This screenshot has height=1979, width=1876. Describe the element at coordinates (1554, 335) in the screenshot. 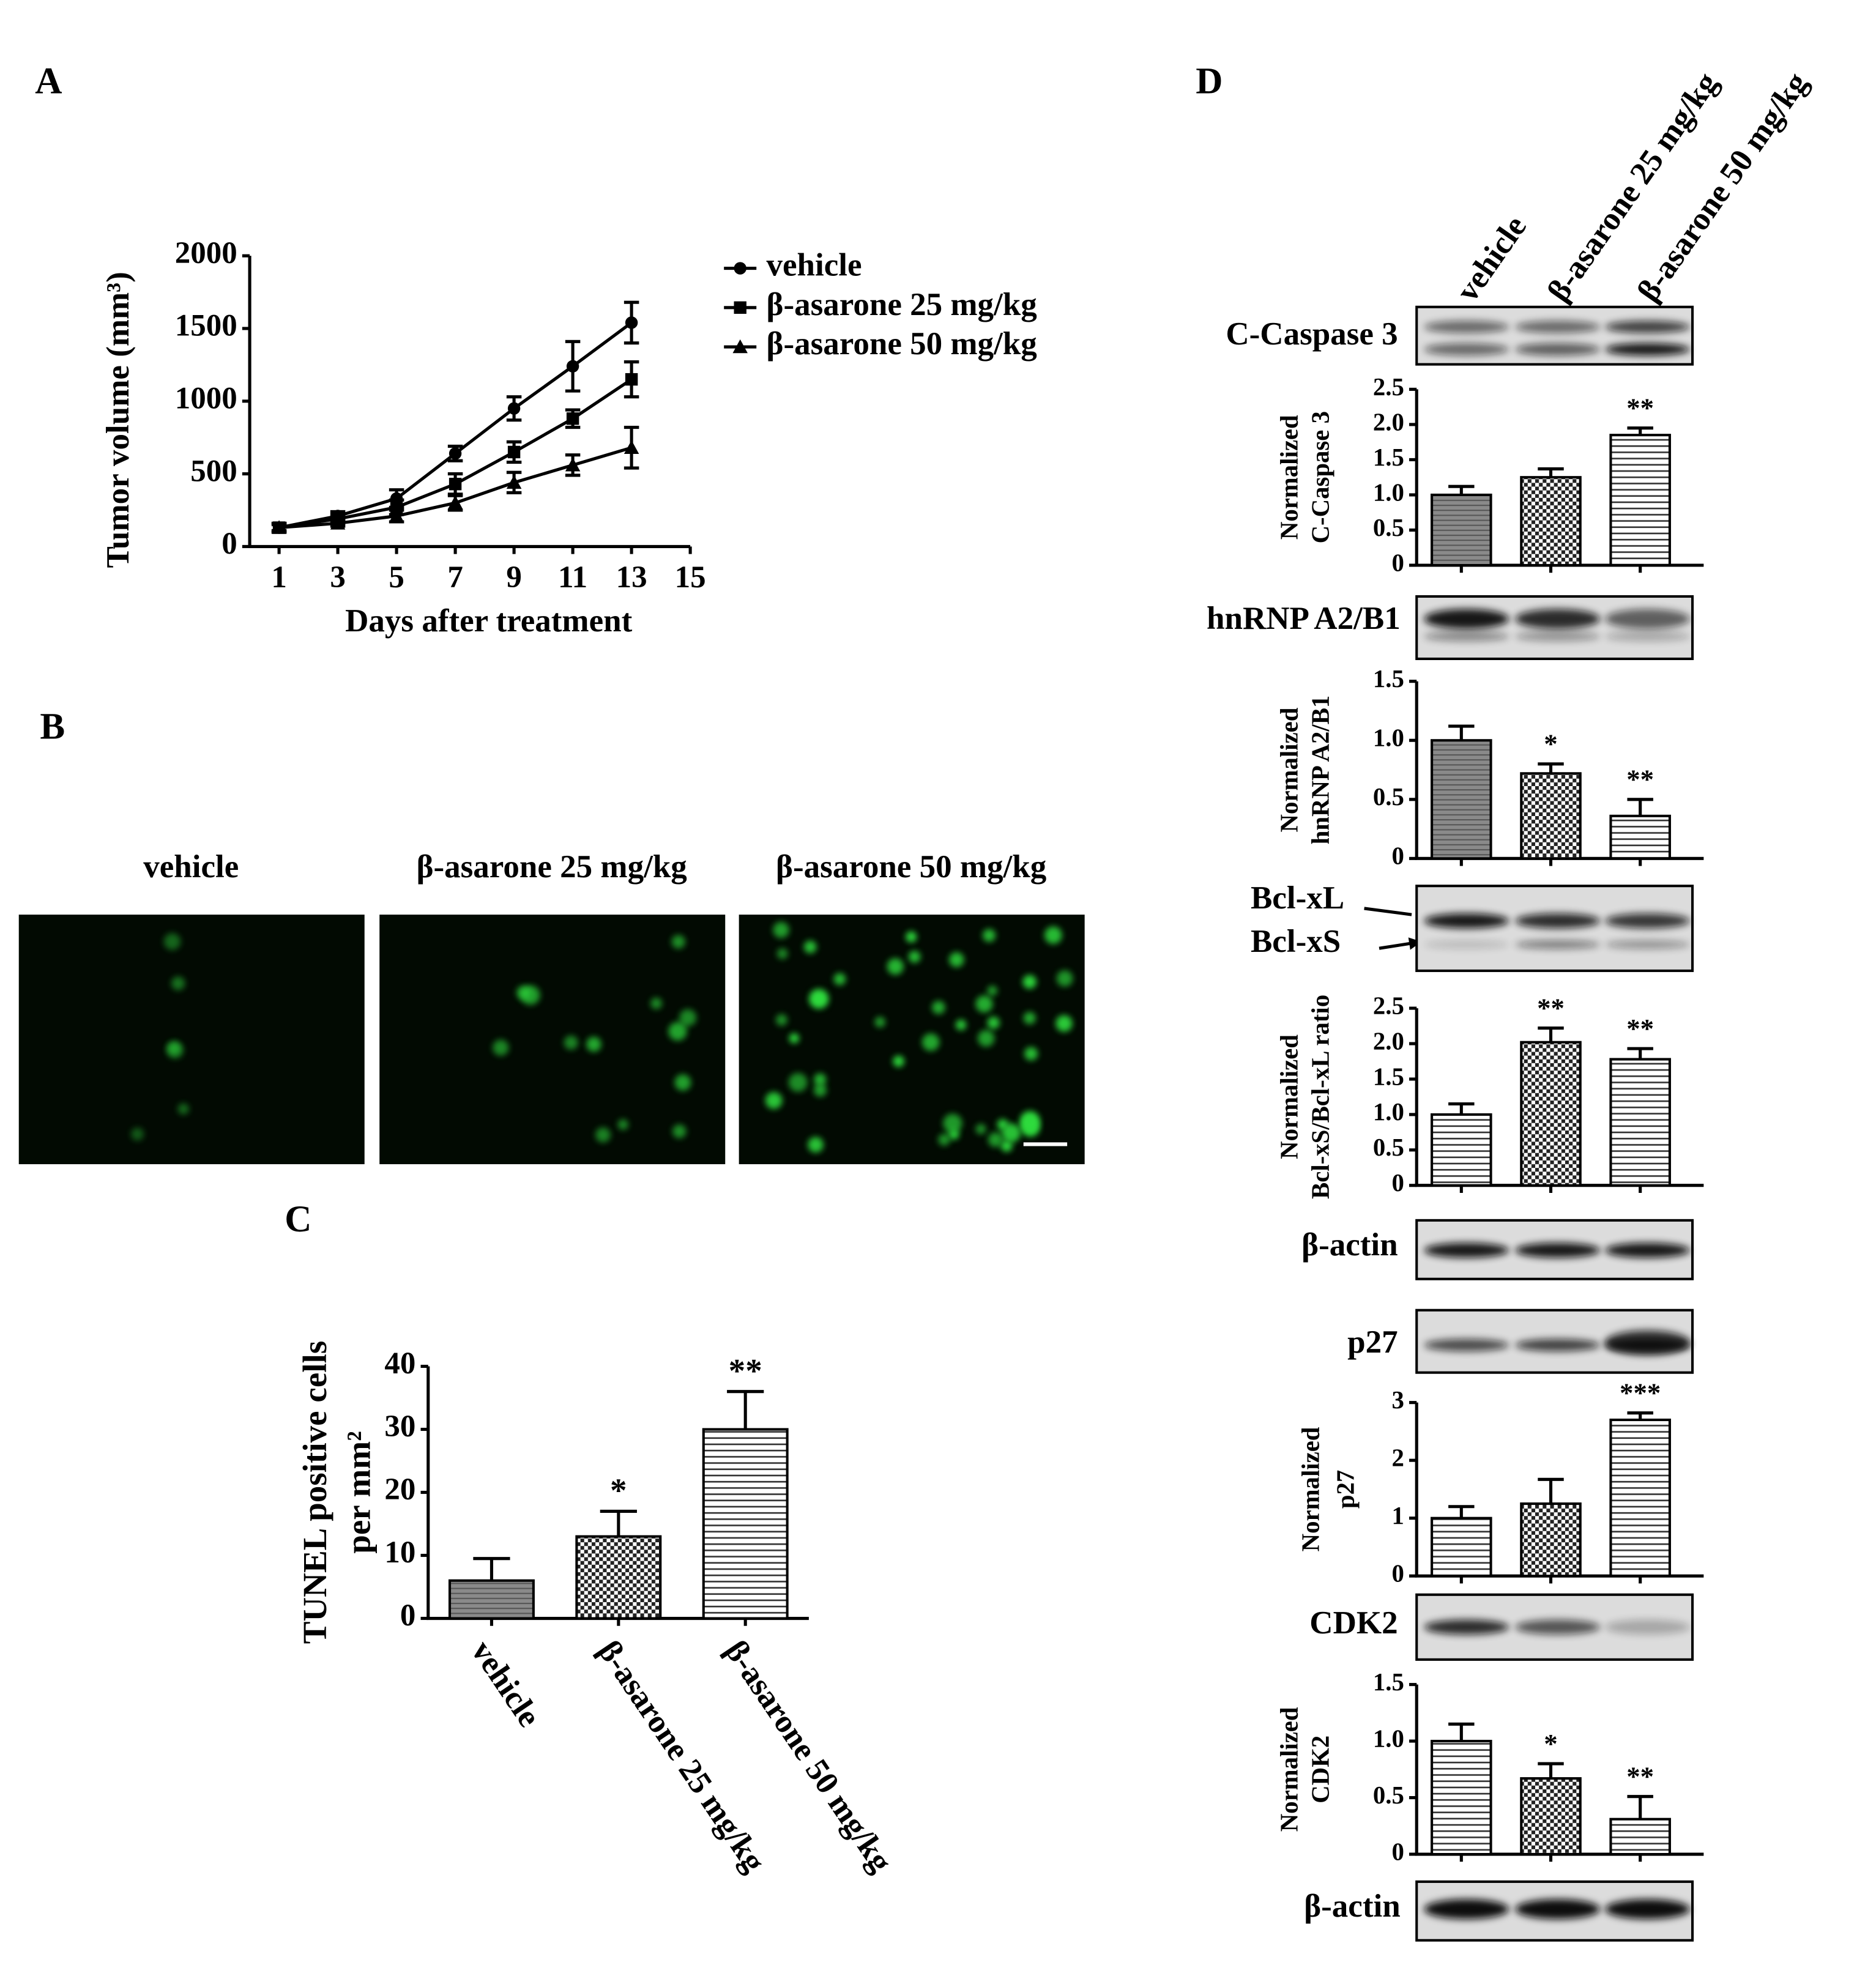

I see `blot-background` at that location.